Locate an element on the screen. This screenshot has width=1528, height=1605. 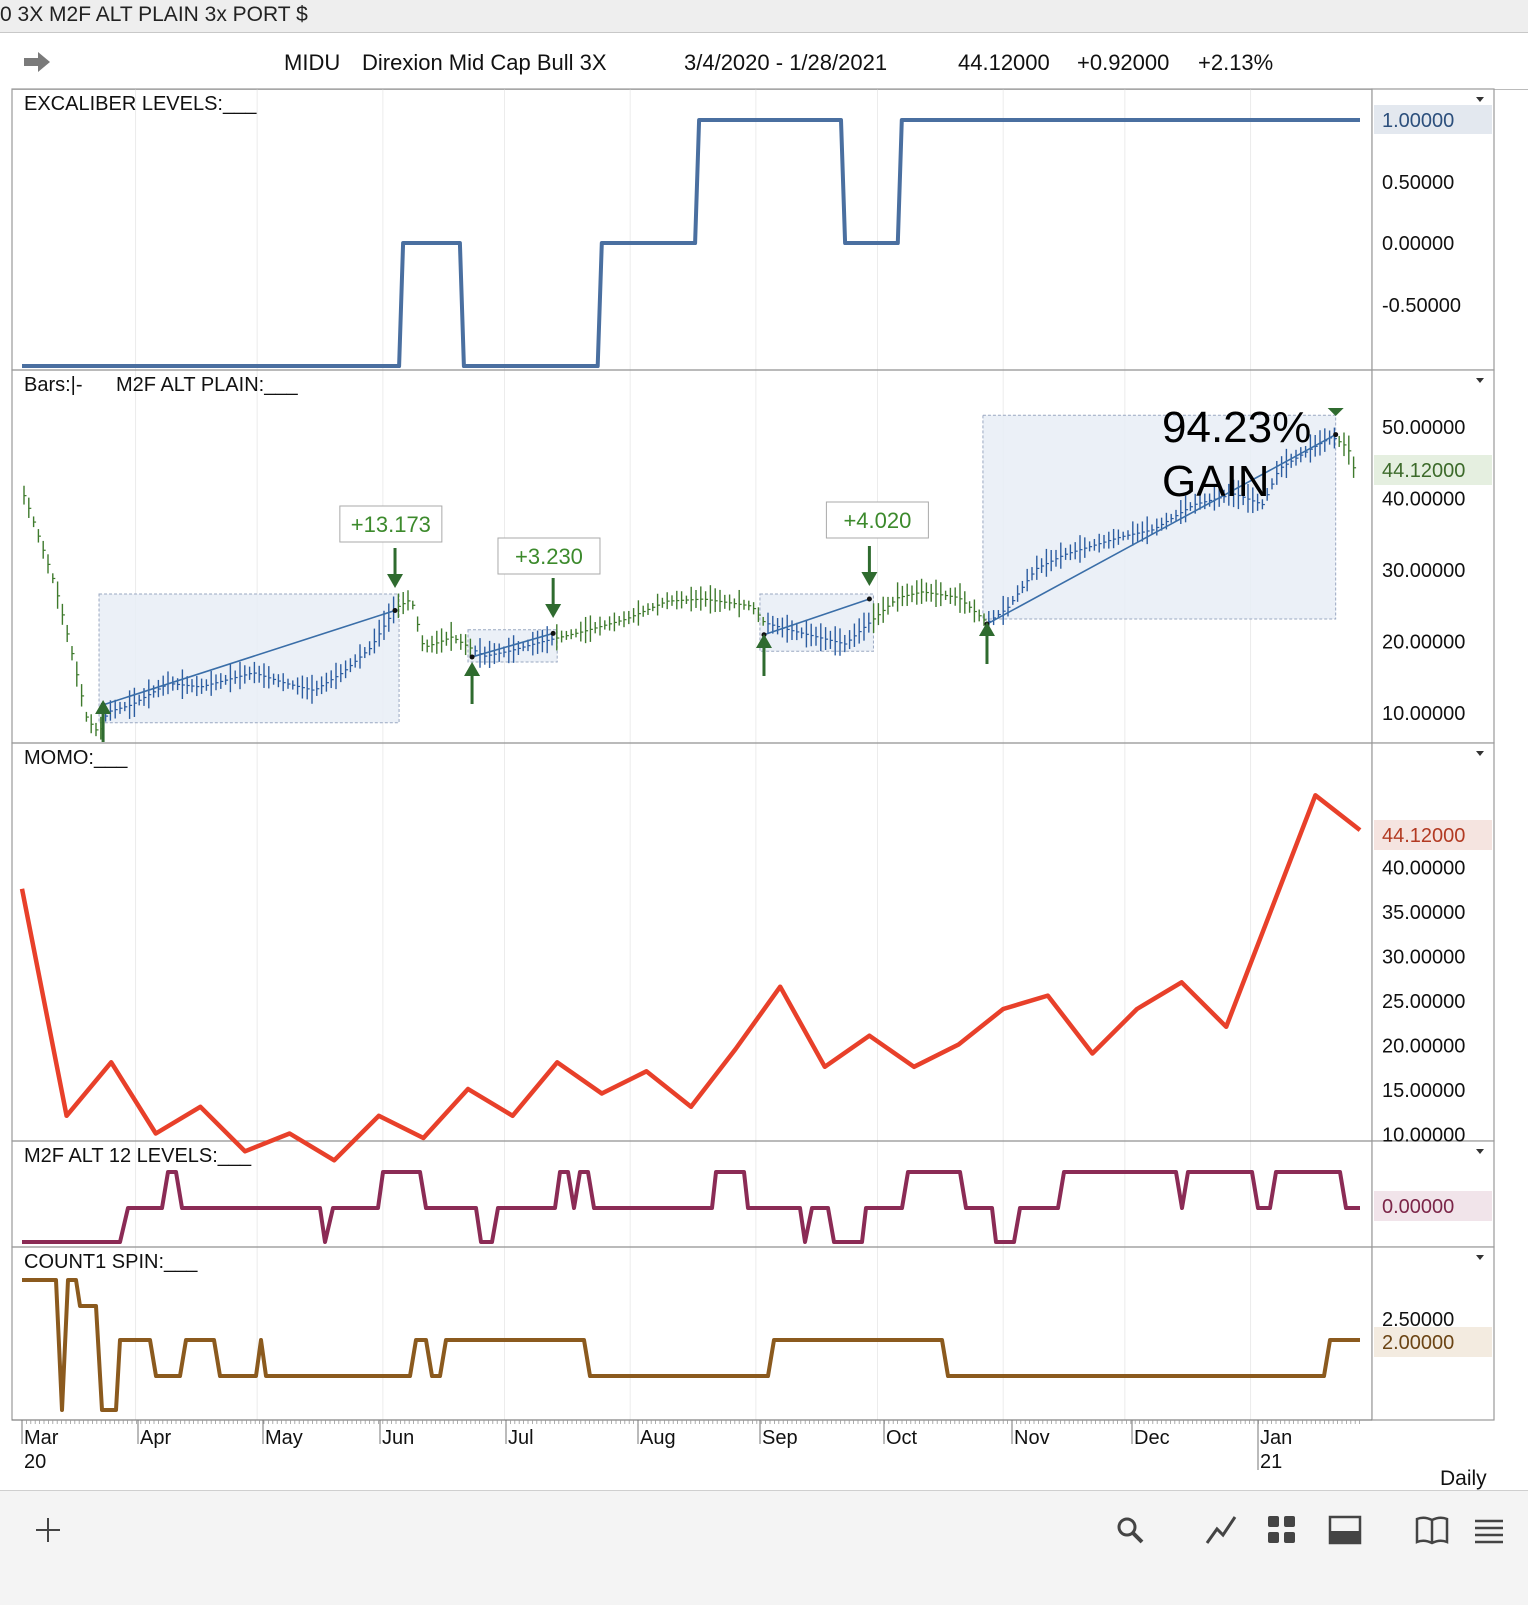
x-tick-label: Nov is located at coordinates (1032, 1438).